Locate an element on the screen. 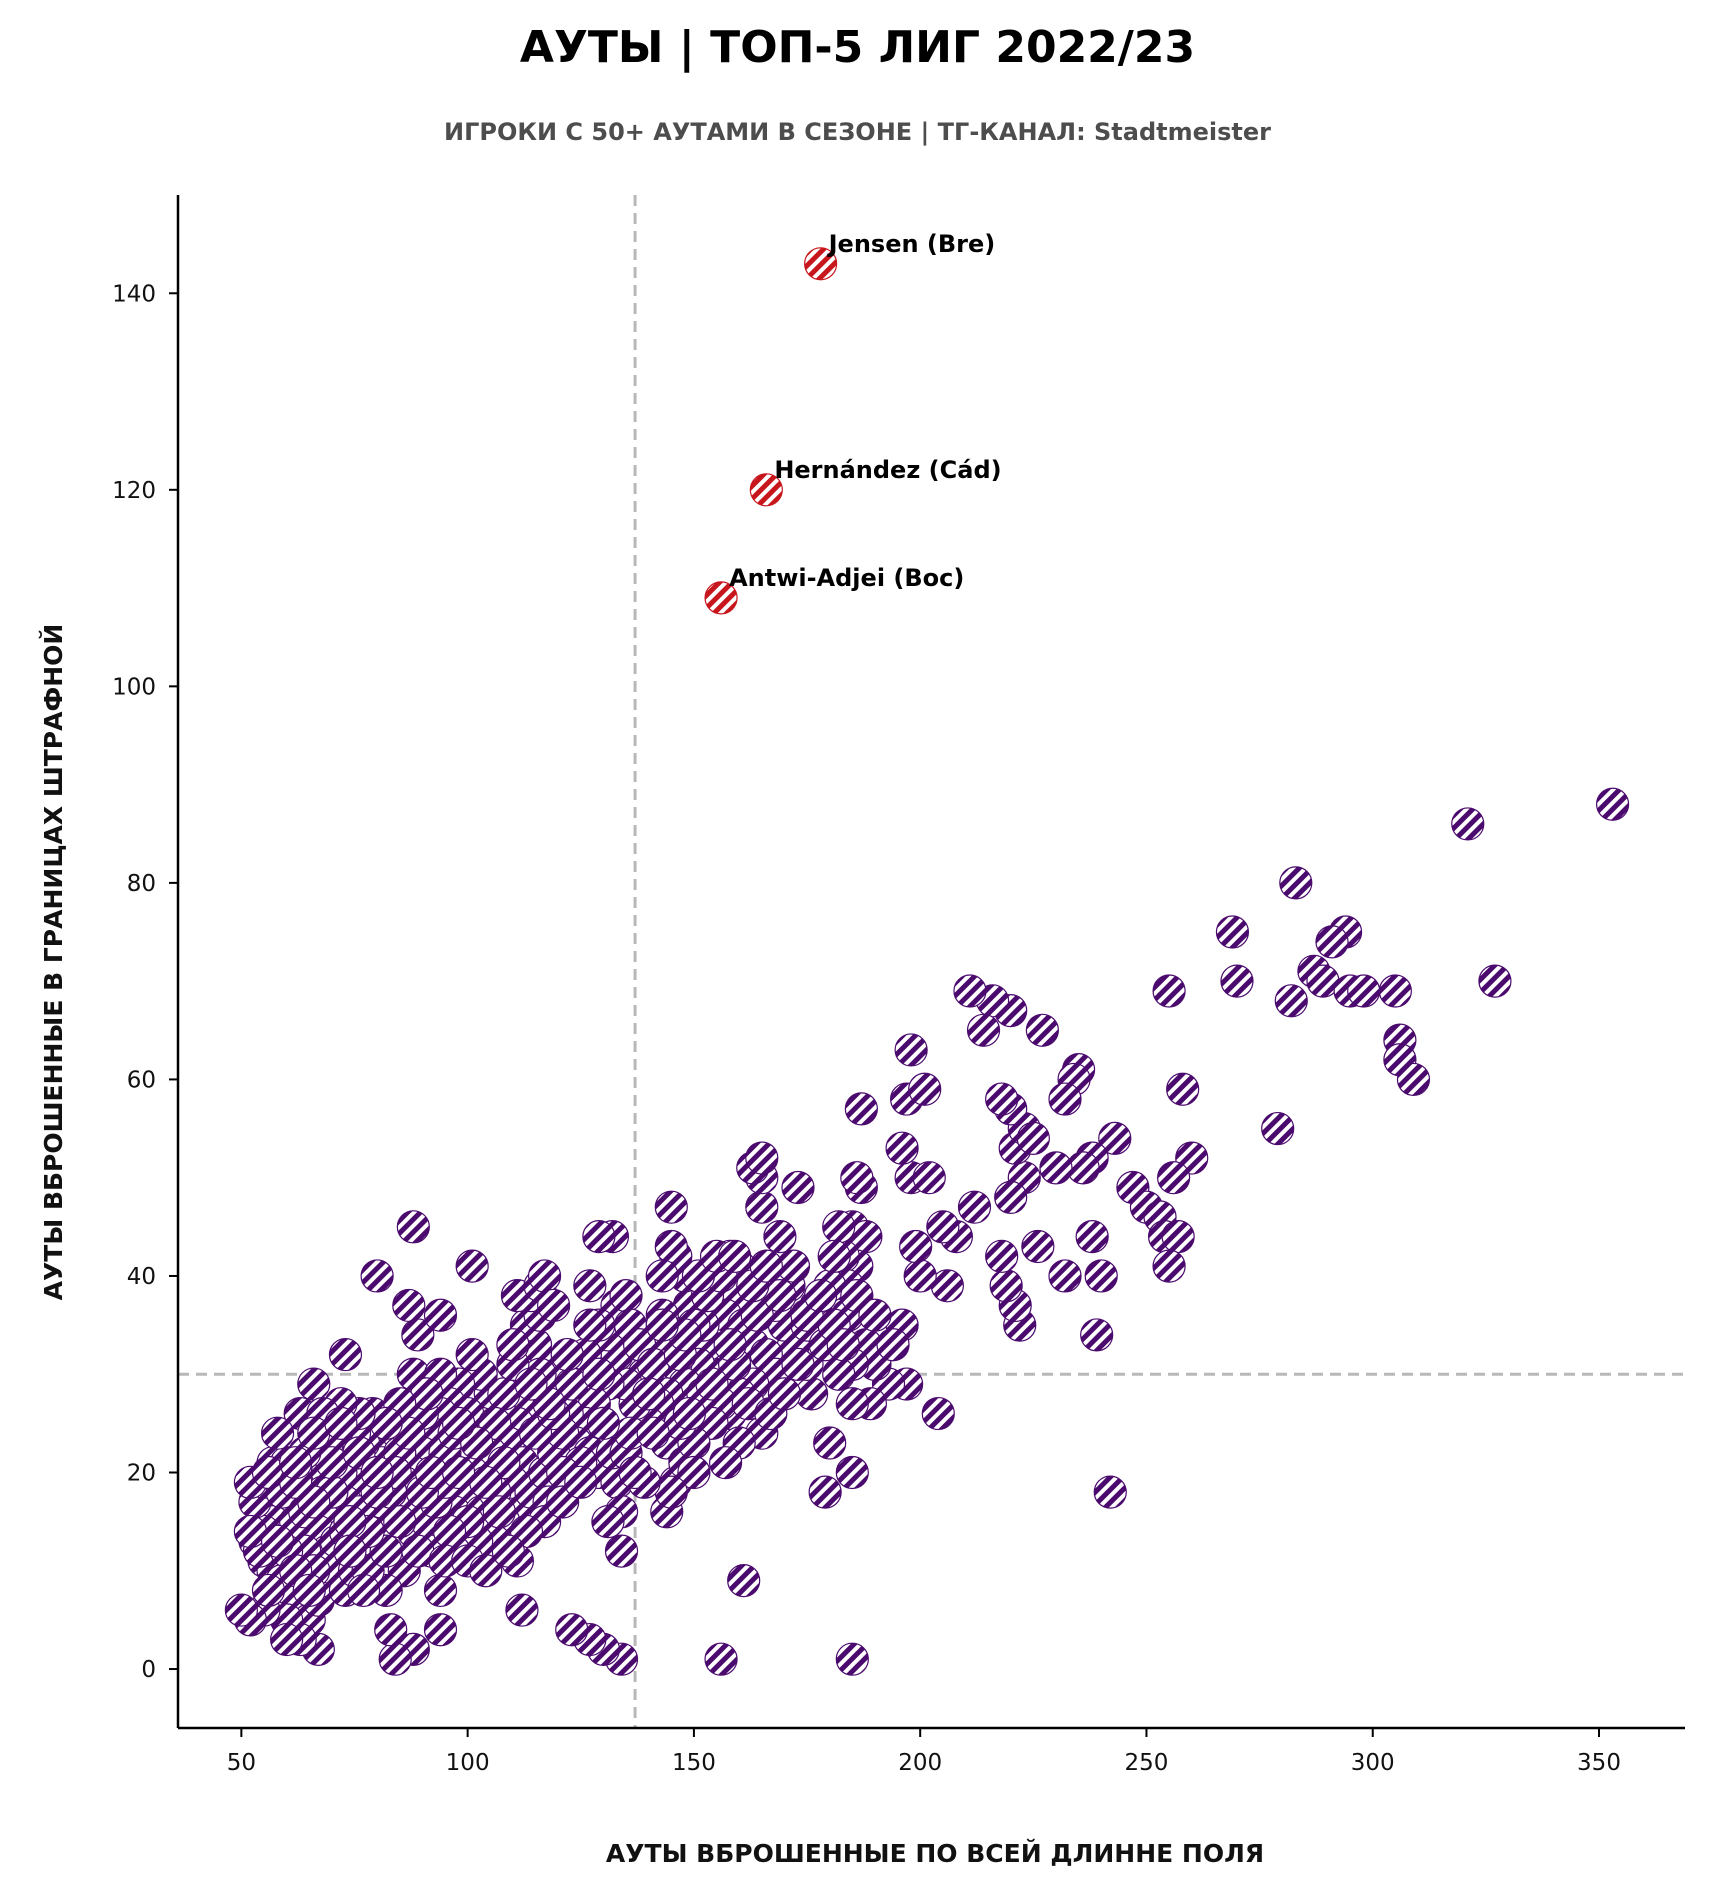 The image size is (1715, 1877). chart-title: АУТЫ | ТОП-5 ЛИГ 2022/23 is located at coordinates (857, 47).